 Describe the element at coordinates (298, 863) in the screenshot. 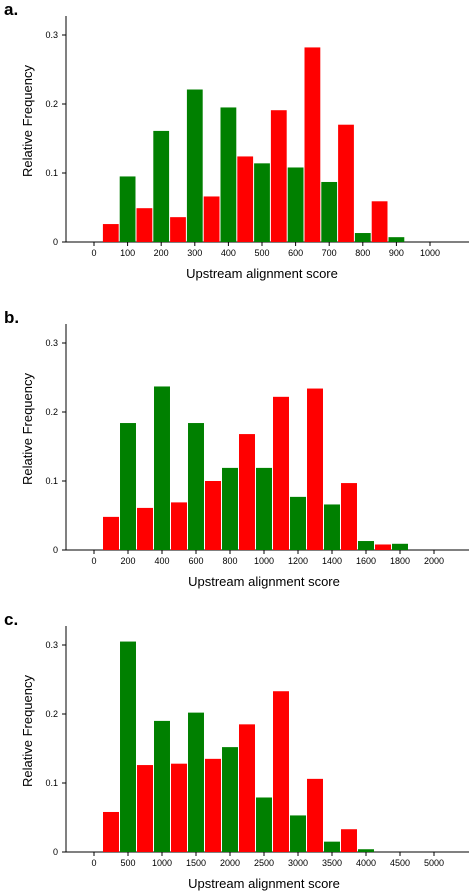

I see `x-tick-label: 3000` at that location.